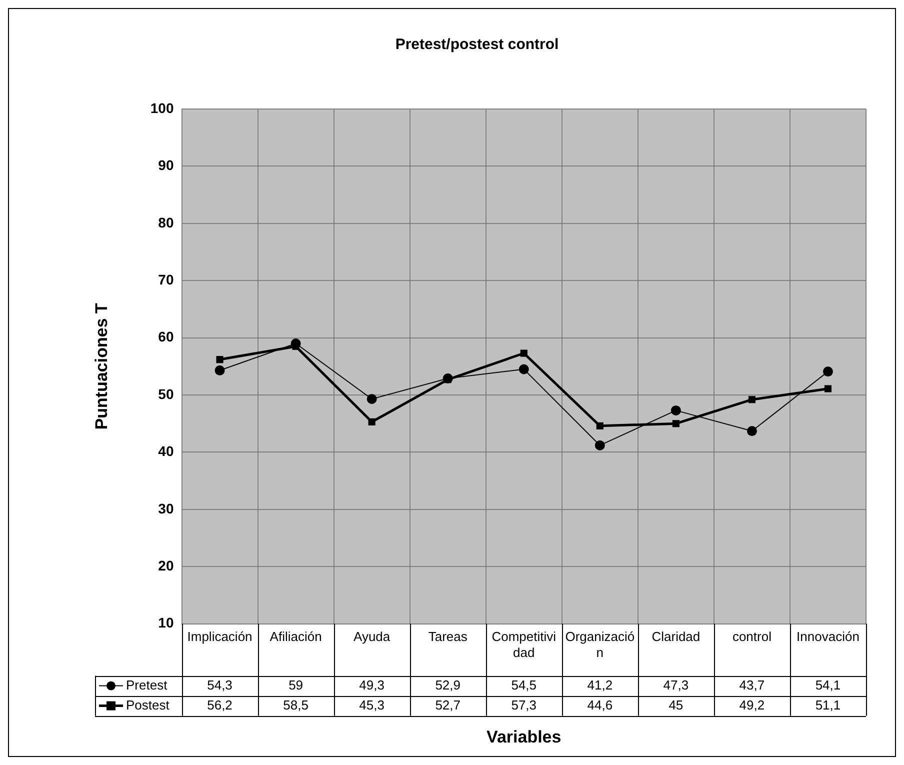 The image size is (904, 765). I want to click on data-label: 43,7, so click(752, 684).